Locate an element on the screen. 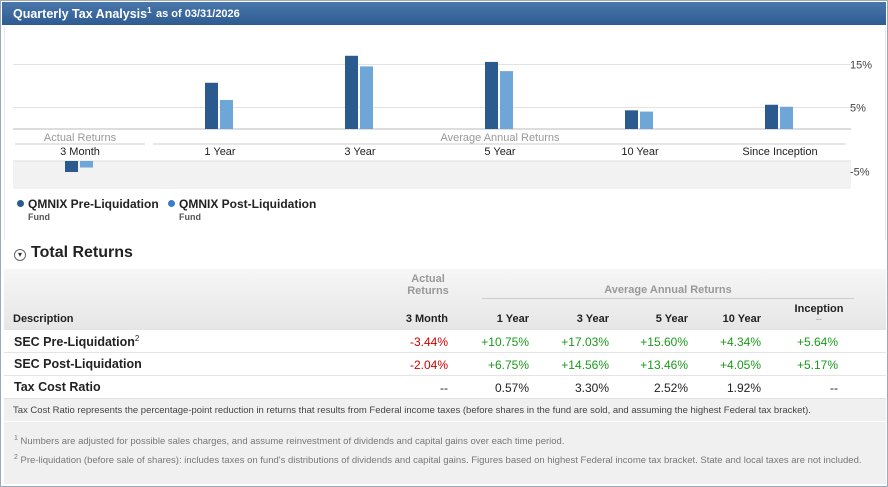  row-value: -3.44% is located at coordinates (428, 342).